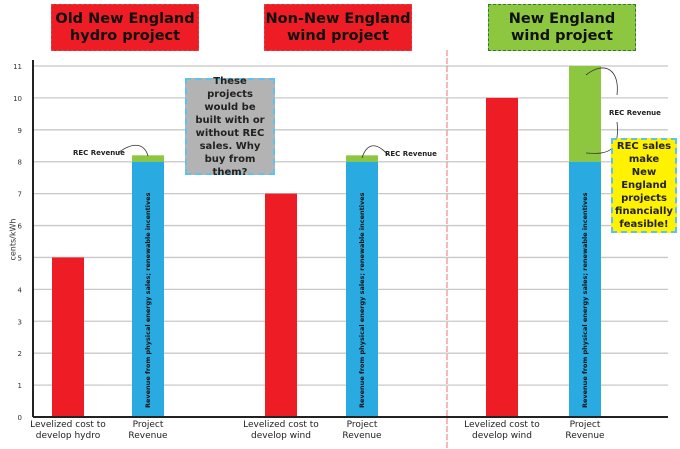 This screenshot has width=680, height=449. I want to click on x-label-5: Project Revenue, so click(585, 430).